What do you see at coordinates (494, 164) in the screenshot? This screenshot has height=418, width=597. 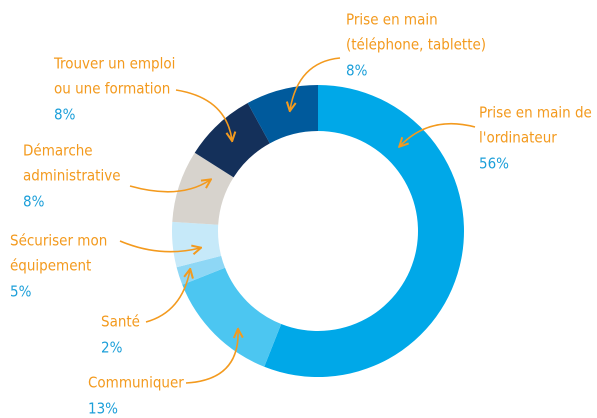 I see `value-label: 56%` at bounding box center [494, 164].